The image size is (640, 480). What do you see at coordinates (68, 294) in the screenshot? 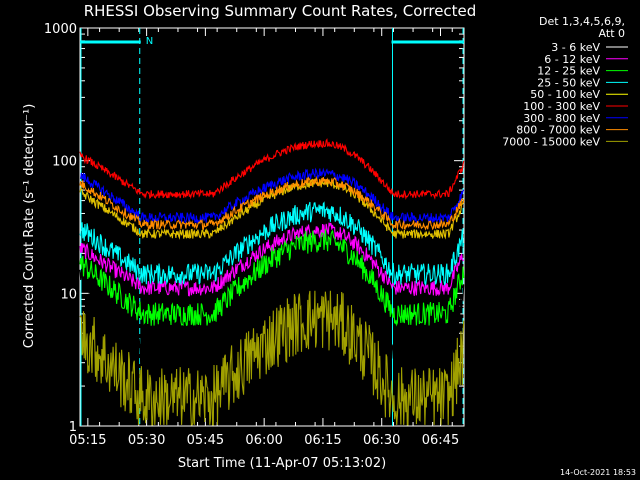
I see `y-tick-label: 10` at bounding box center [68, 294].